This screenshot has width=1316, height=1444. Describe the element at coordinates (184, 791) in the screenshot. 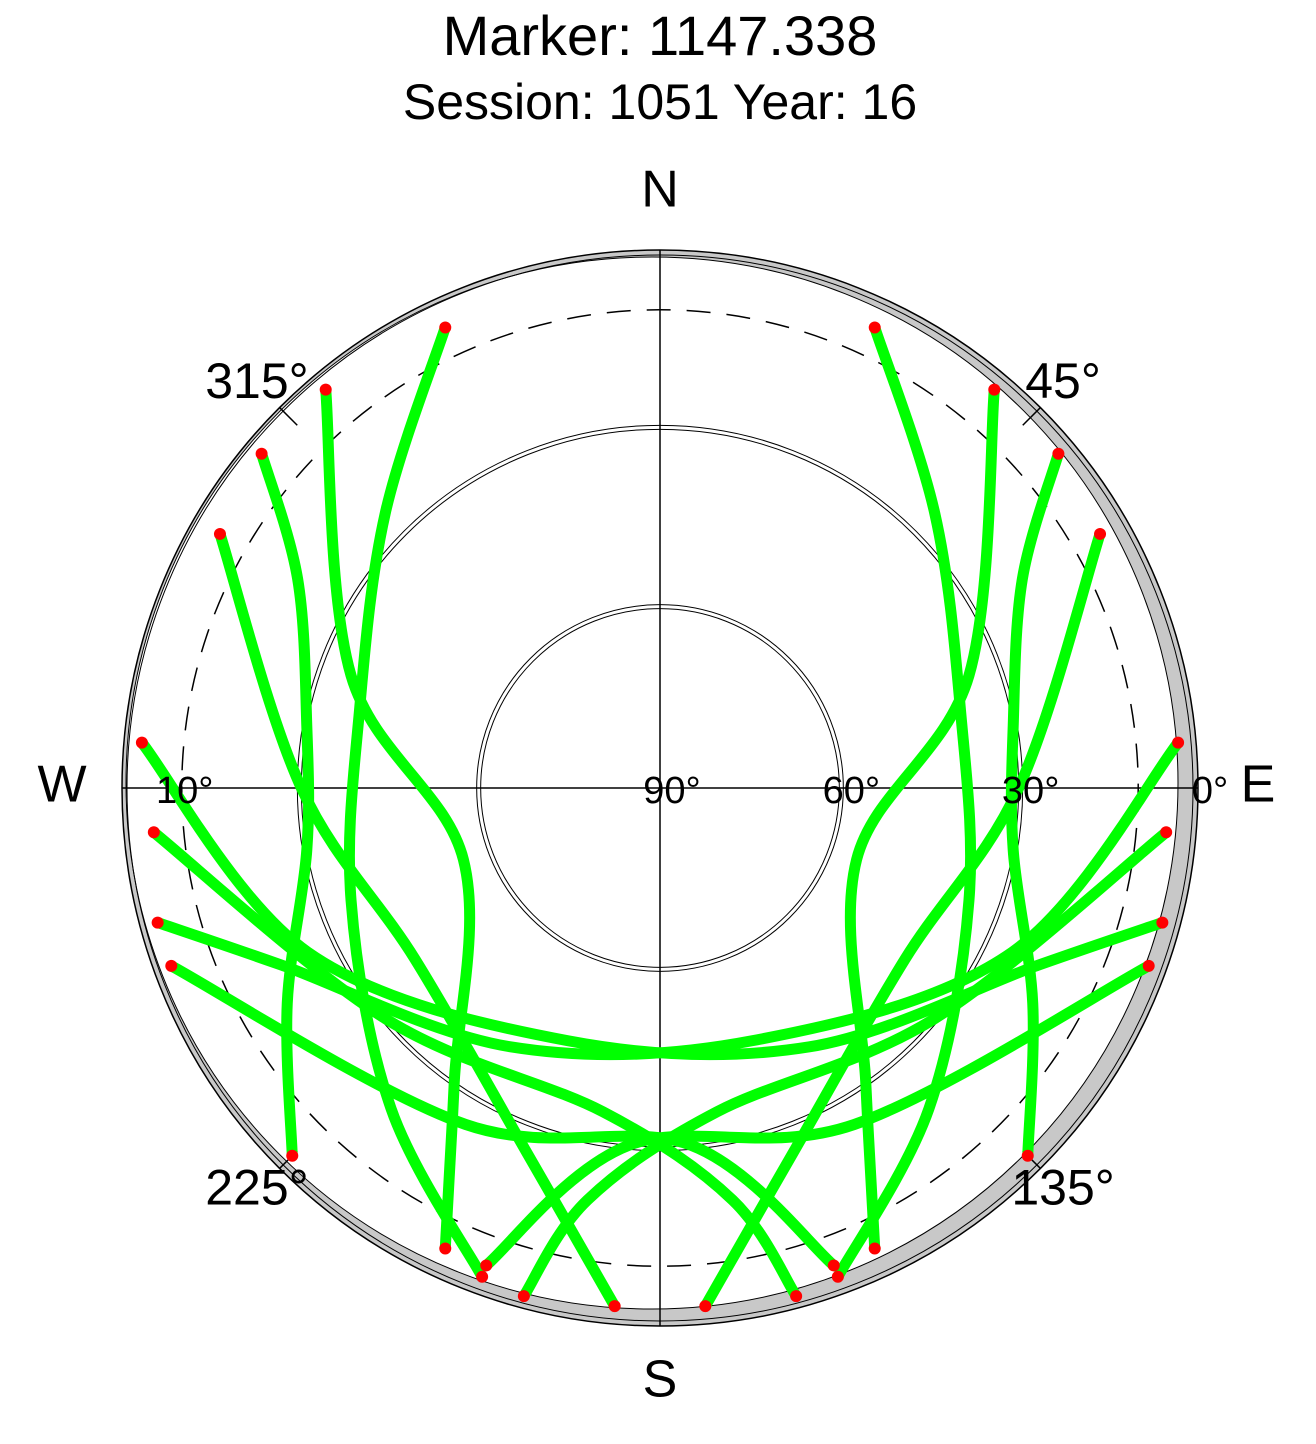

I see `elevation-label: 10°` at that location.